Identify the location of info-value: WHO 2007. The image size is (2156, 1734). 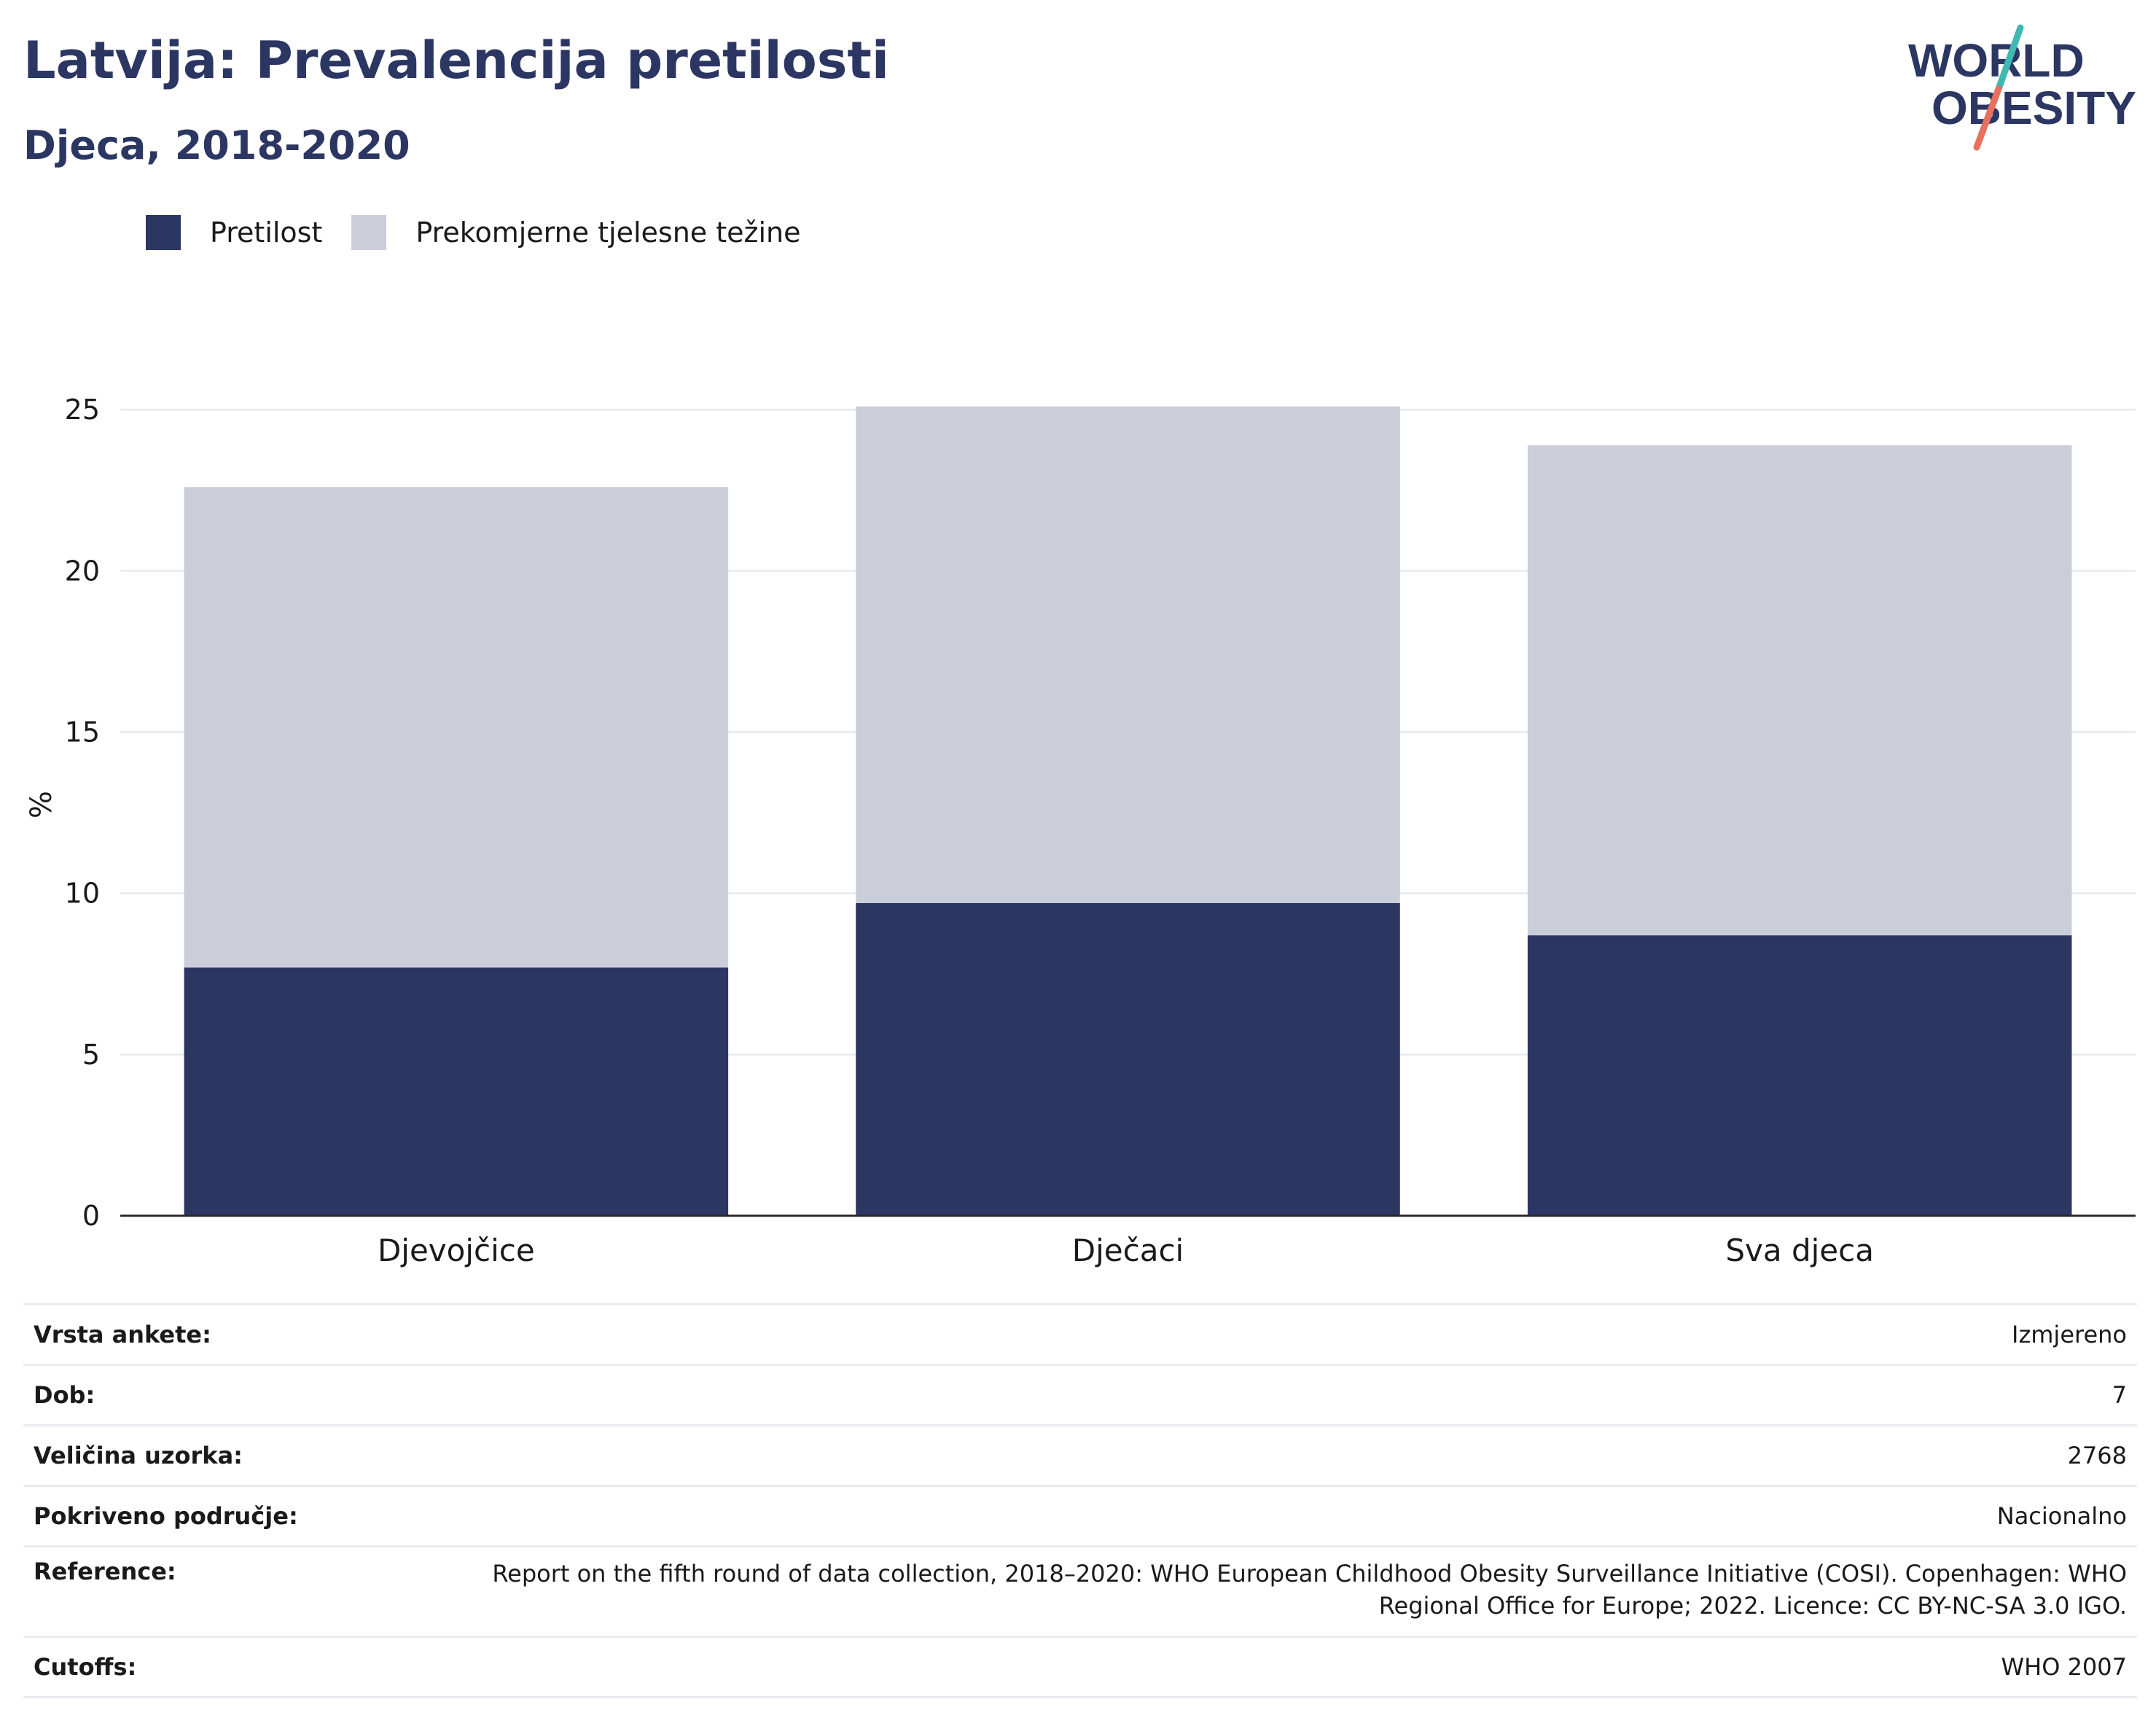
(2065, 1667).